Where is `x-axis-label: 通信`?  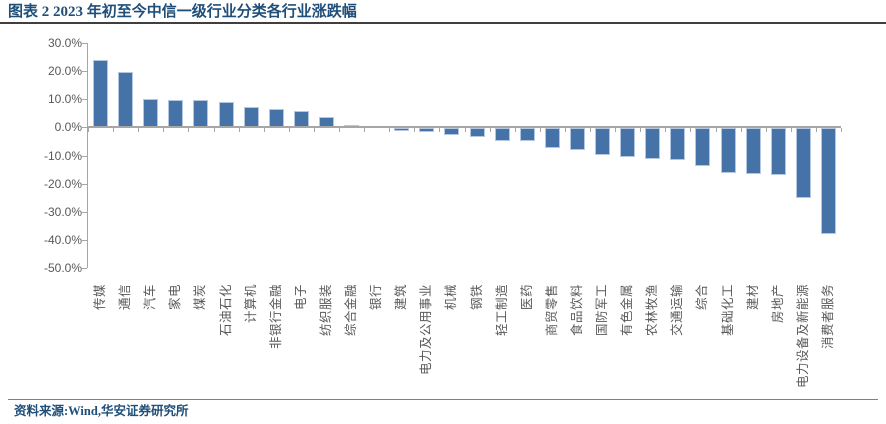 x-axis-label: 通信 is located at coordinates (125, 297).